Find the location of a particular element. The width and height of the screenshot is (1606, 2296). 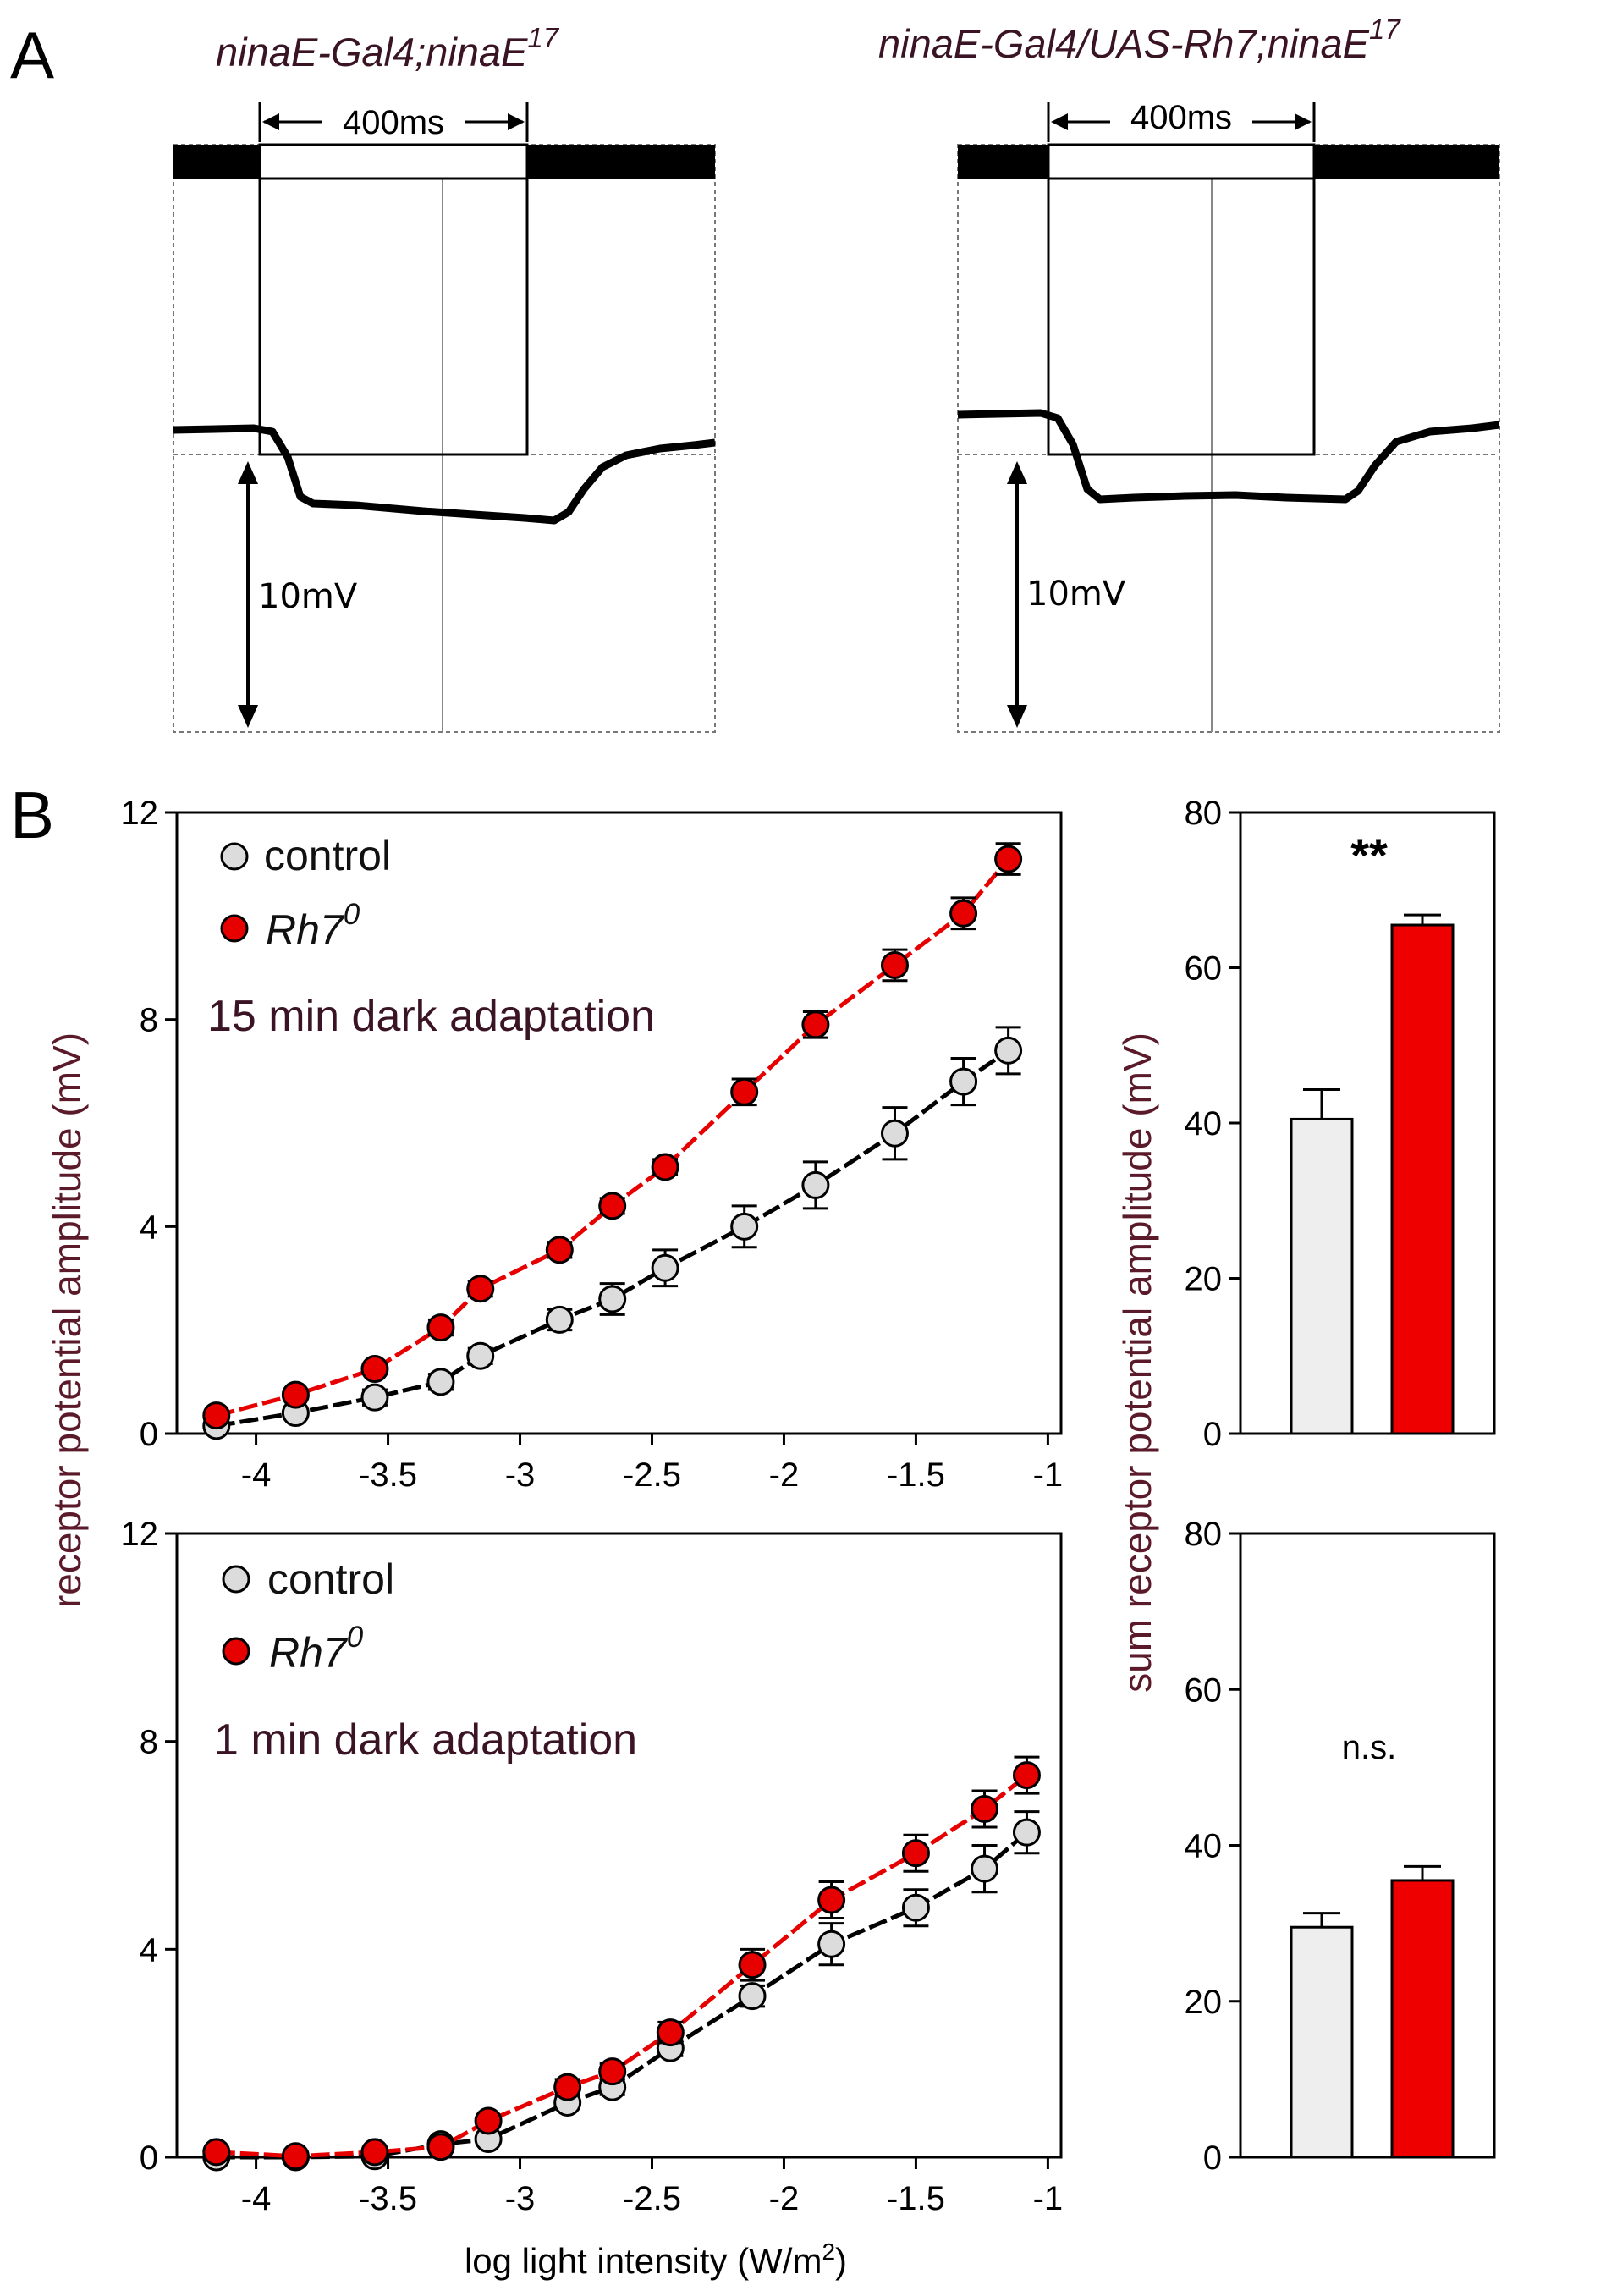

bottom-bar-axes: 0 20 40 60 80 is located at coordinates (1212, 1846).